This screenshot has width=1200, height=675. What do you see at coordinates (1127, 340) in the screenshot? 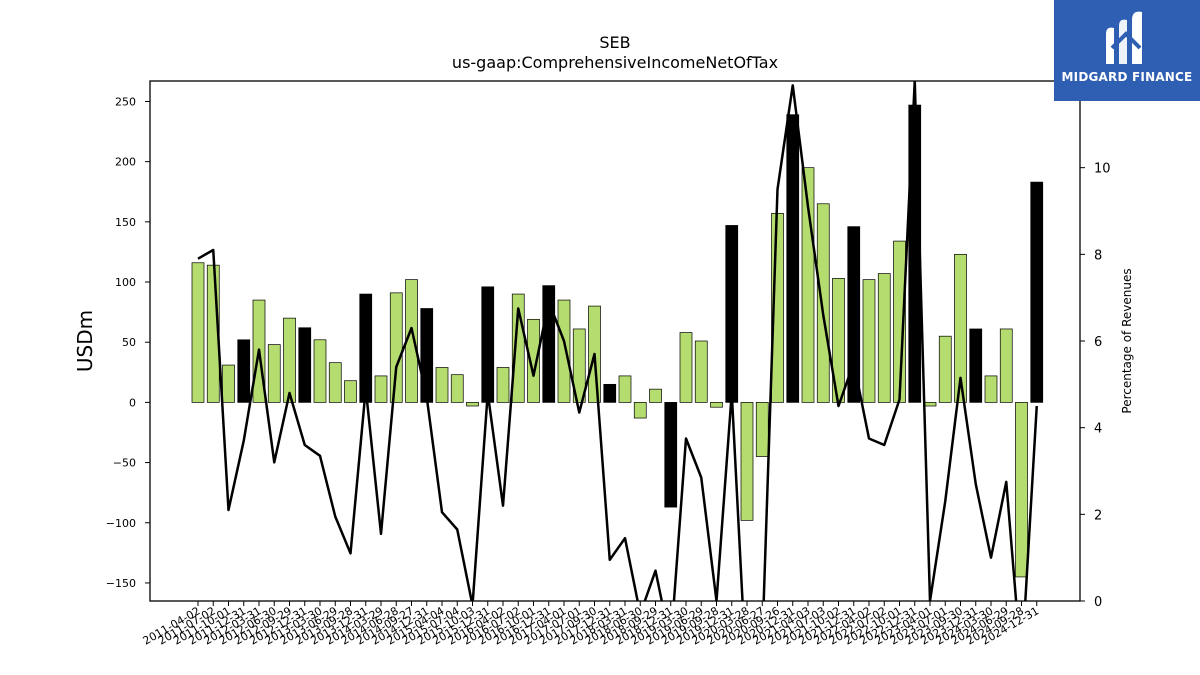
I see `y2-axis-label: Percentage of Revenues` at bounding box center [1127, 340].